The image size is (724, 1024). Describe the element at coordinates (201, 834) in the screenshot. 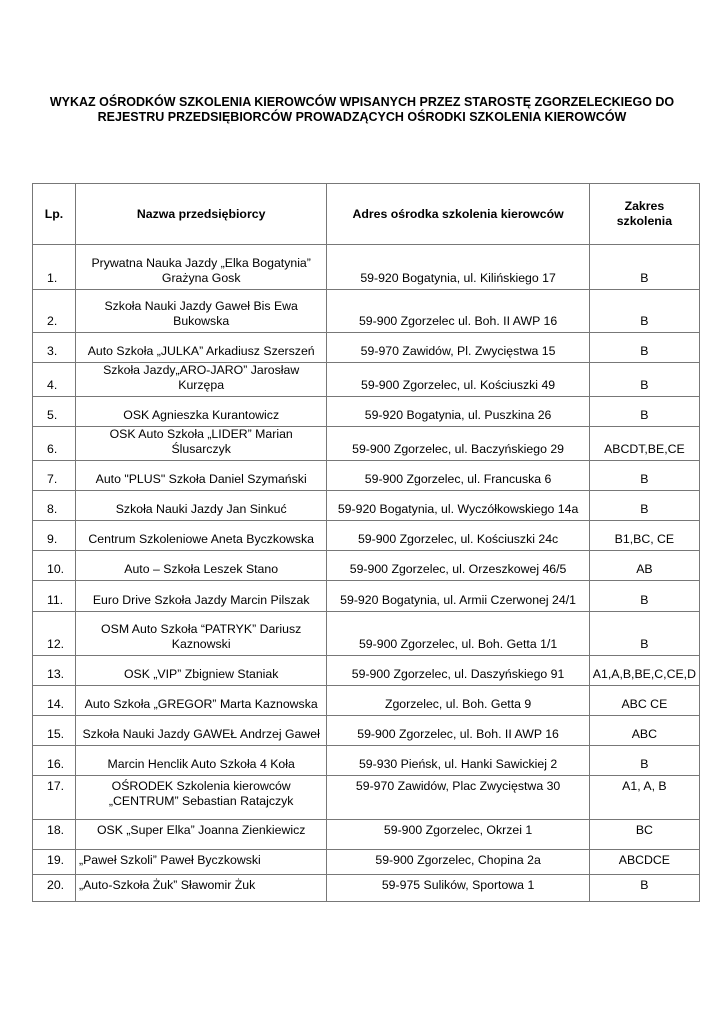

I see `row-name: OSK „Super Elka” Joanna Zienkiewicz` at that location.